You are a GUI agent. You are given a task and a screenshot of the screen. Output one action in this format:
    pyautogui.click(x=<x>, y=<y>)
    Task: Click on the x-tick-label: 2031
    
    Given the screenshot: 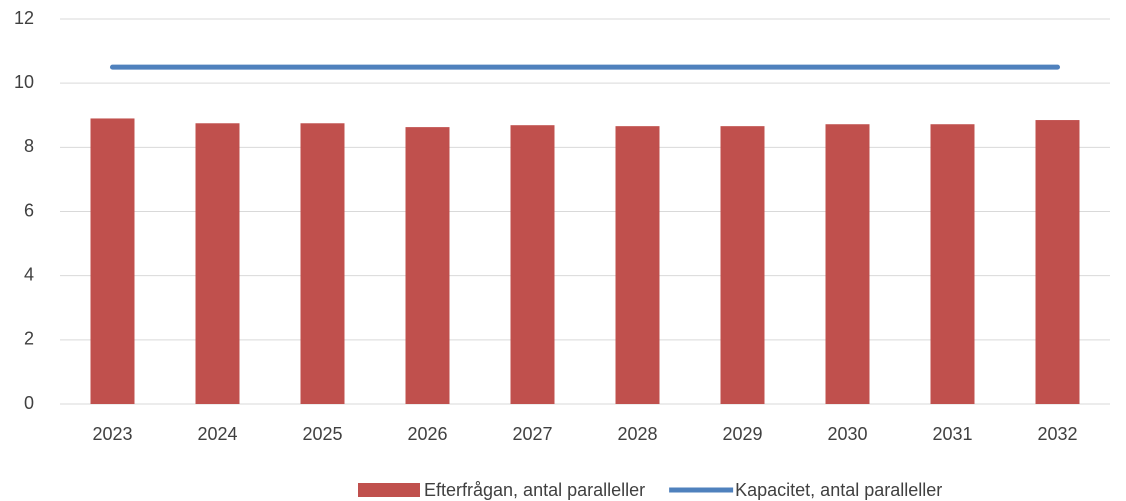 What is the action you would take?
    pyautogui.click(x=952, y=434)
    